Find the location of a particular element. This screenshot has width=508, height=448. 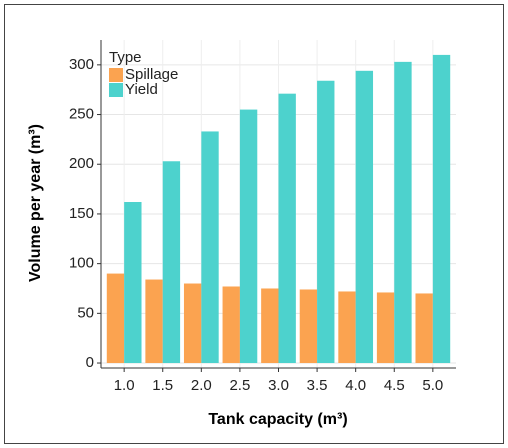

y-tick-label: 150 is located at coordinates (81, 213).